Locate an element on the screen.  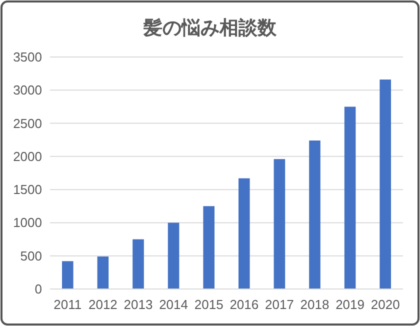
x-tick-label: 2019 is located at coordinates (350, 304).